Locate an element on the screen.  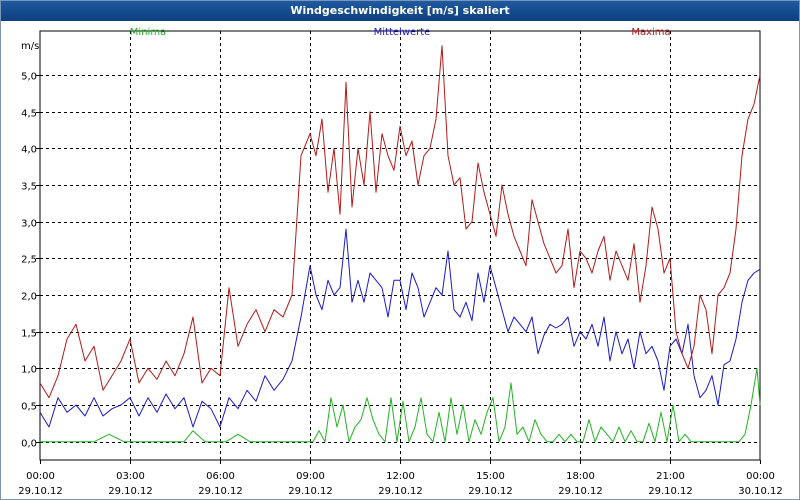
series-line-minima is located at coordinates (400, 405).